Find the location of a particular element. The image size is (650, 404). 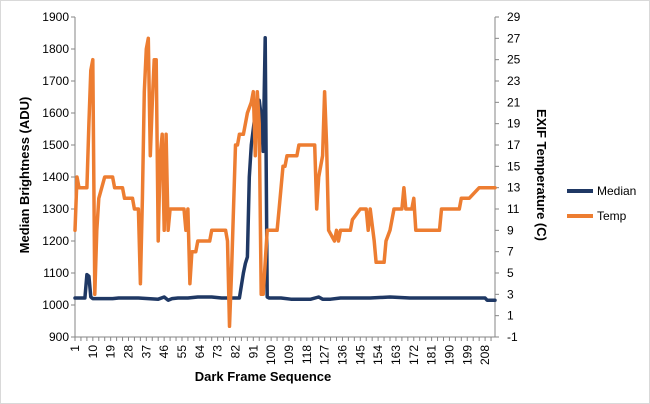

x-tick-label: 208 is located at coordinates (485, 355).